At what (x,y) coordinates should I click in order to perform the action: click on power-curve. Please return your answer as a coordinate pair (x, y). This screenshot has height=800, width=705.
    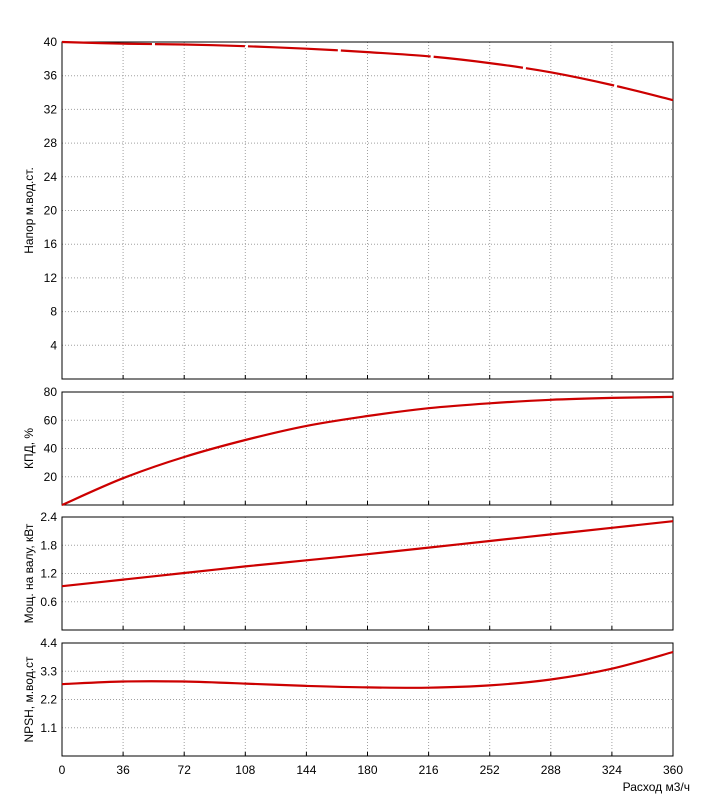
    Looking at the image, I should click on (367, 554).